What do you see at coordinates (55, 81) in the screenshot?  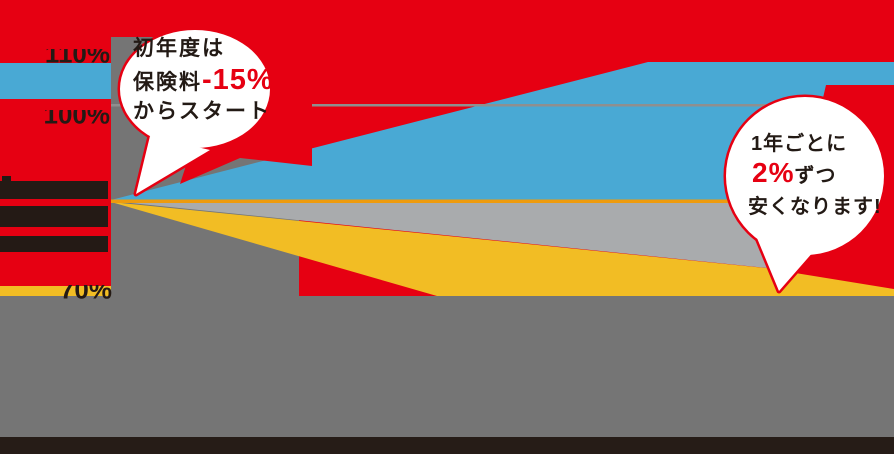 I see `axis-blue-stripe` at bounding box center [55, 81].